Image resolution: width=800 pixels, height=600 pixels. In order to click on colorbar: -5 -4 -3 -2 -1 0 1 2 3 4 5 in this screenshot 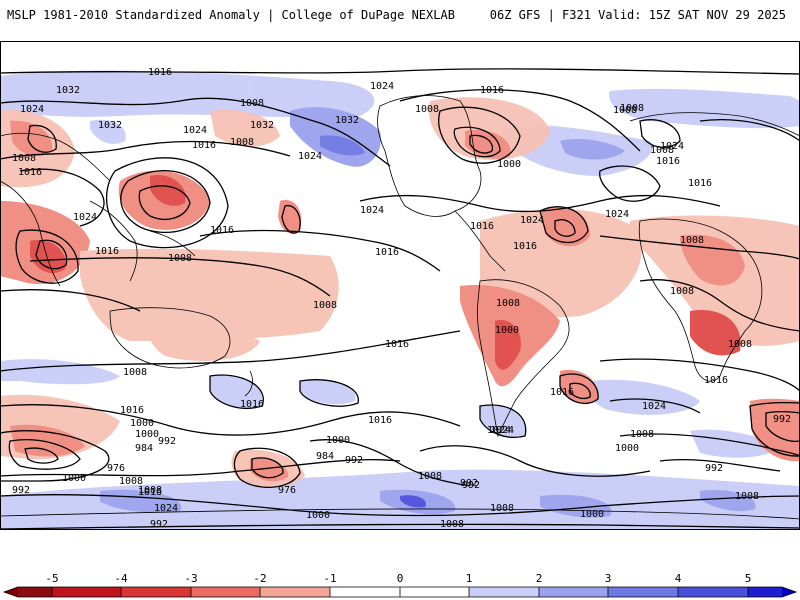, I will do `click(400, 586)`.